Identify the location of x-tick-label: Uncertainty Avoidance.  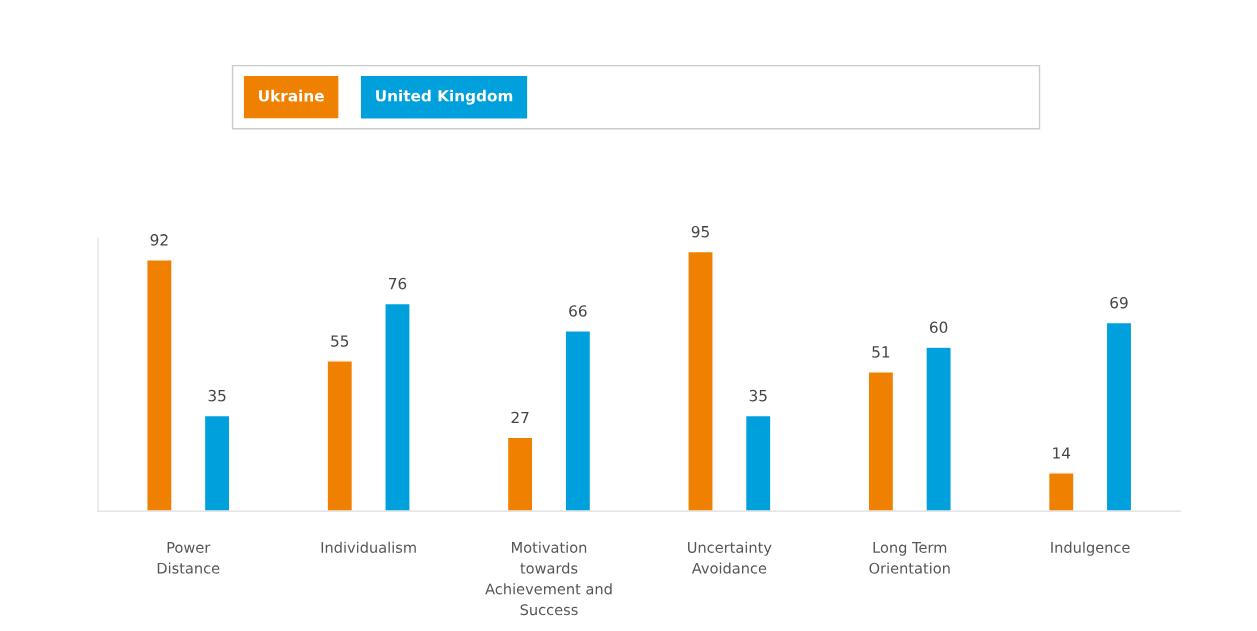
(730, 557).